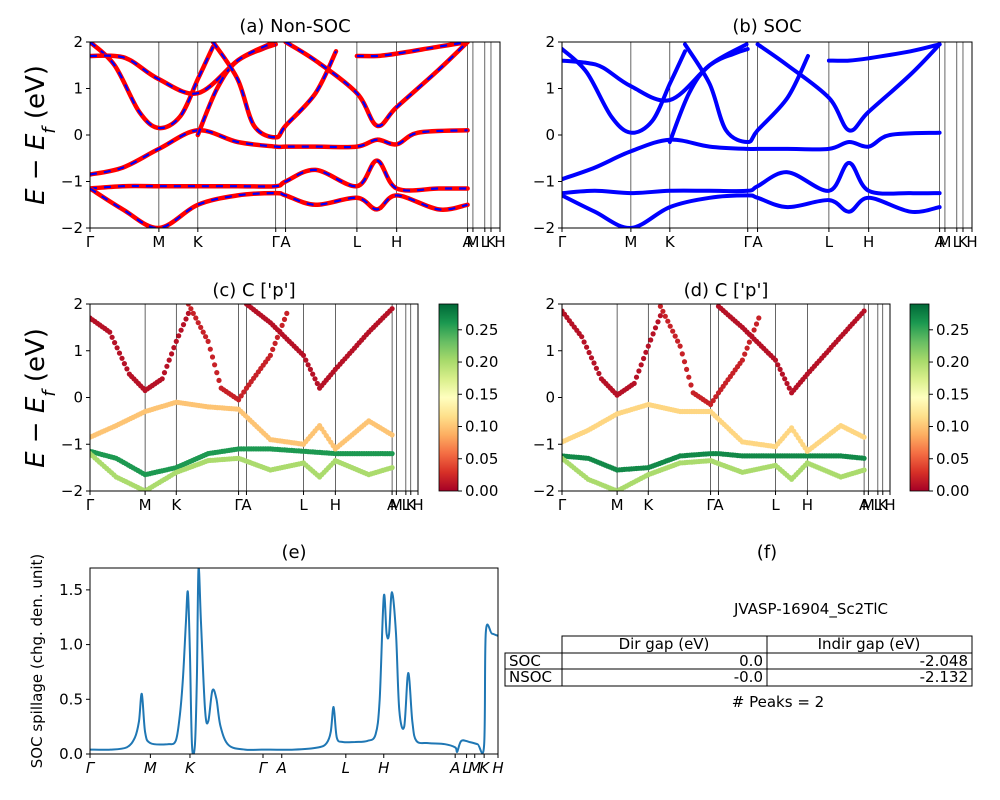  I want to click on panel-e-title: (e), so click(293, 552).